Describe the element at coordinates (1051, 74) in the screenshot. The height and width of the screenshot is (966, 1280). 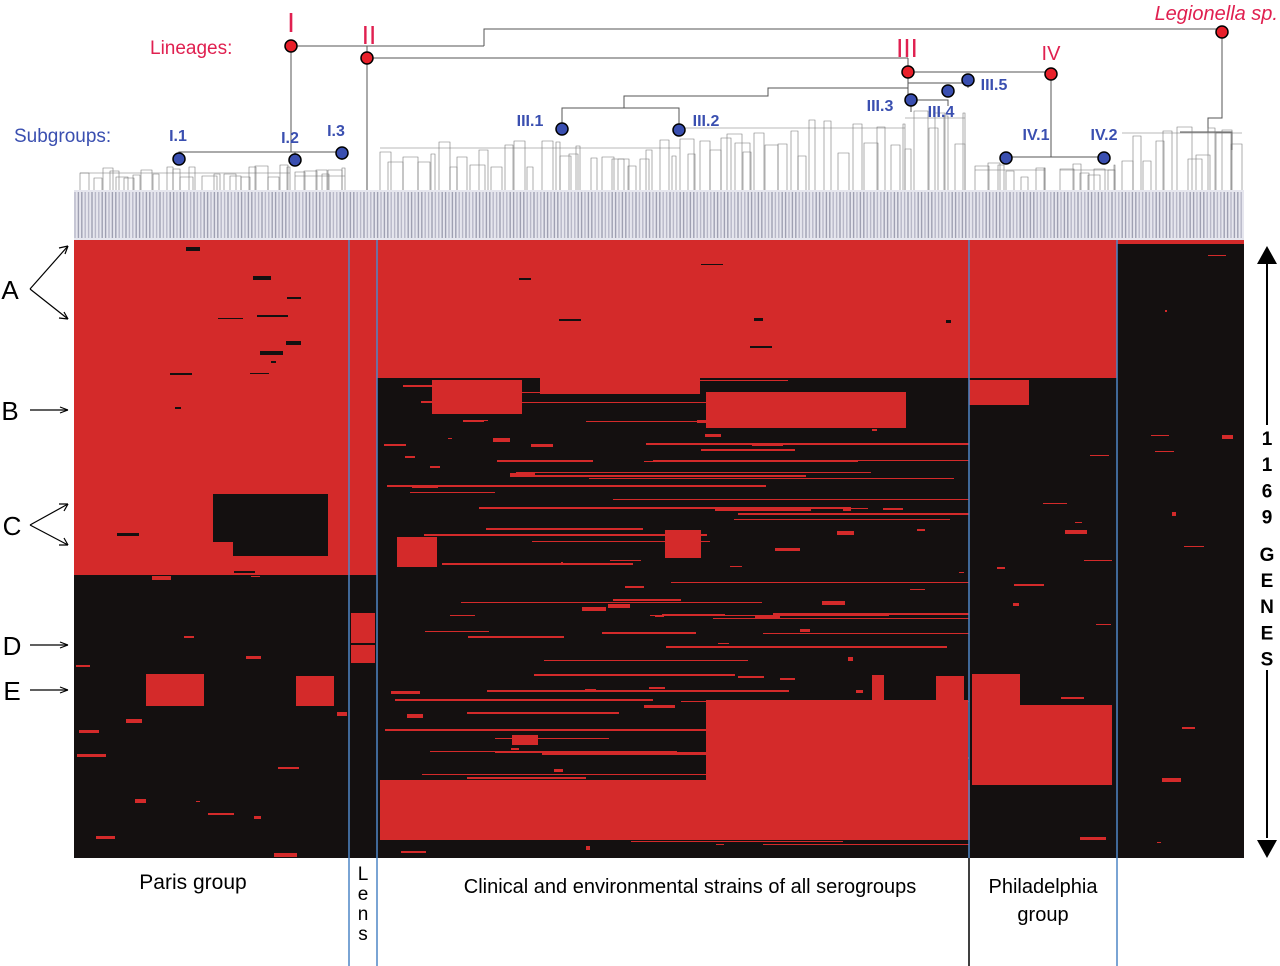
I see `lineage-node-IV` at that location.